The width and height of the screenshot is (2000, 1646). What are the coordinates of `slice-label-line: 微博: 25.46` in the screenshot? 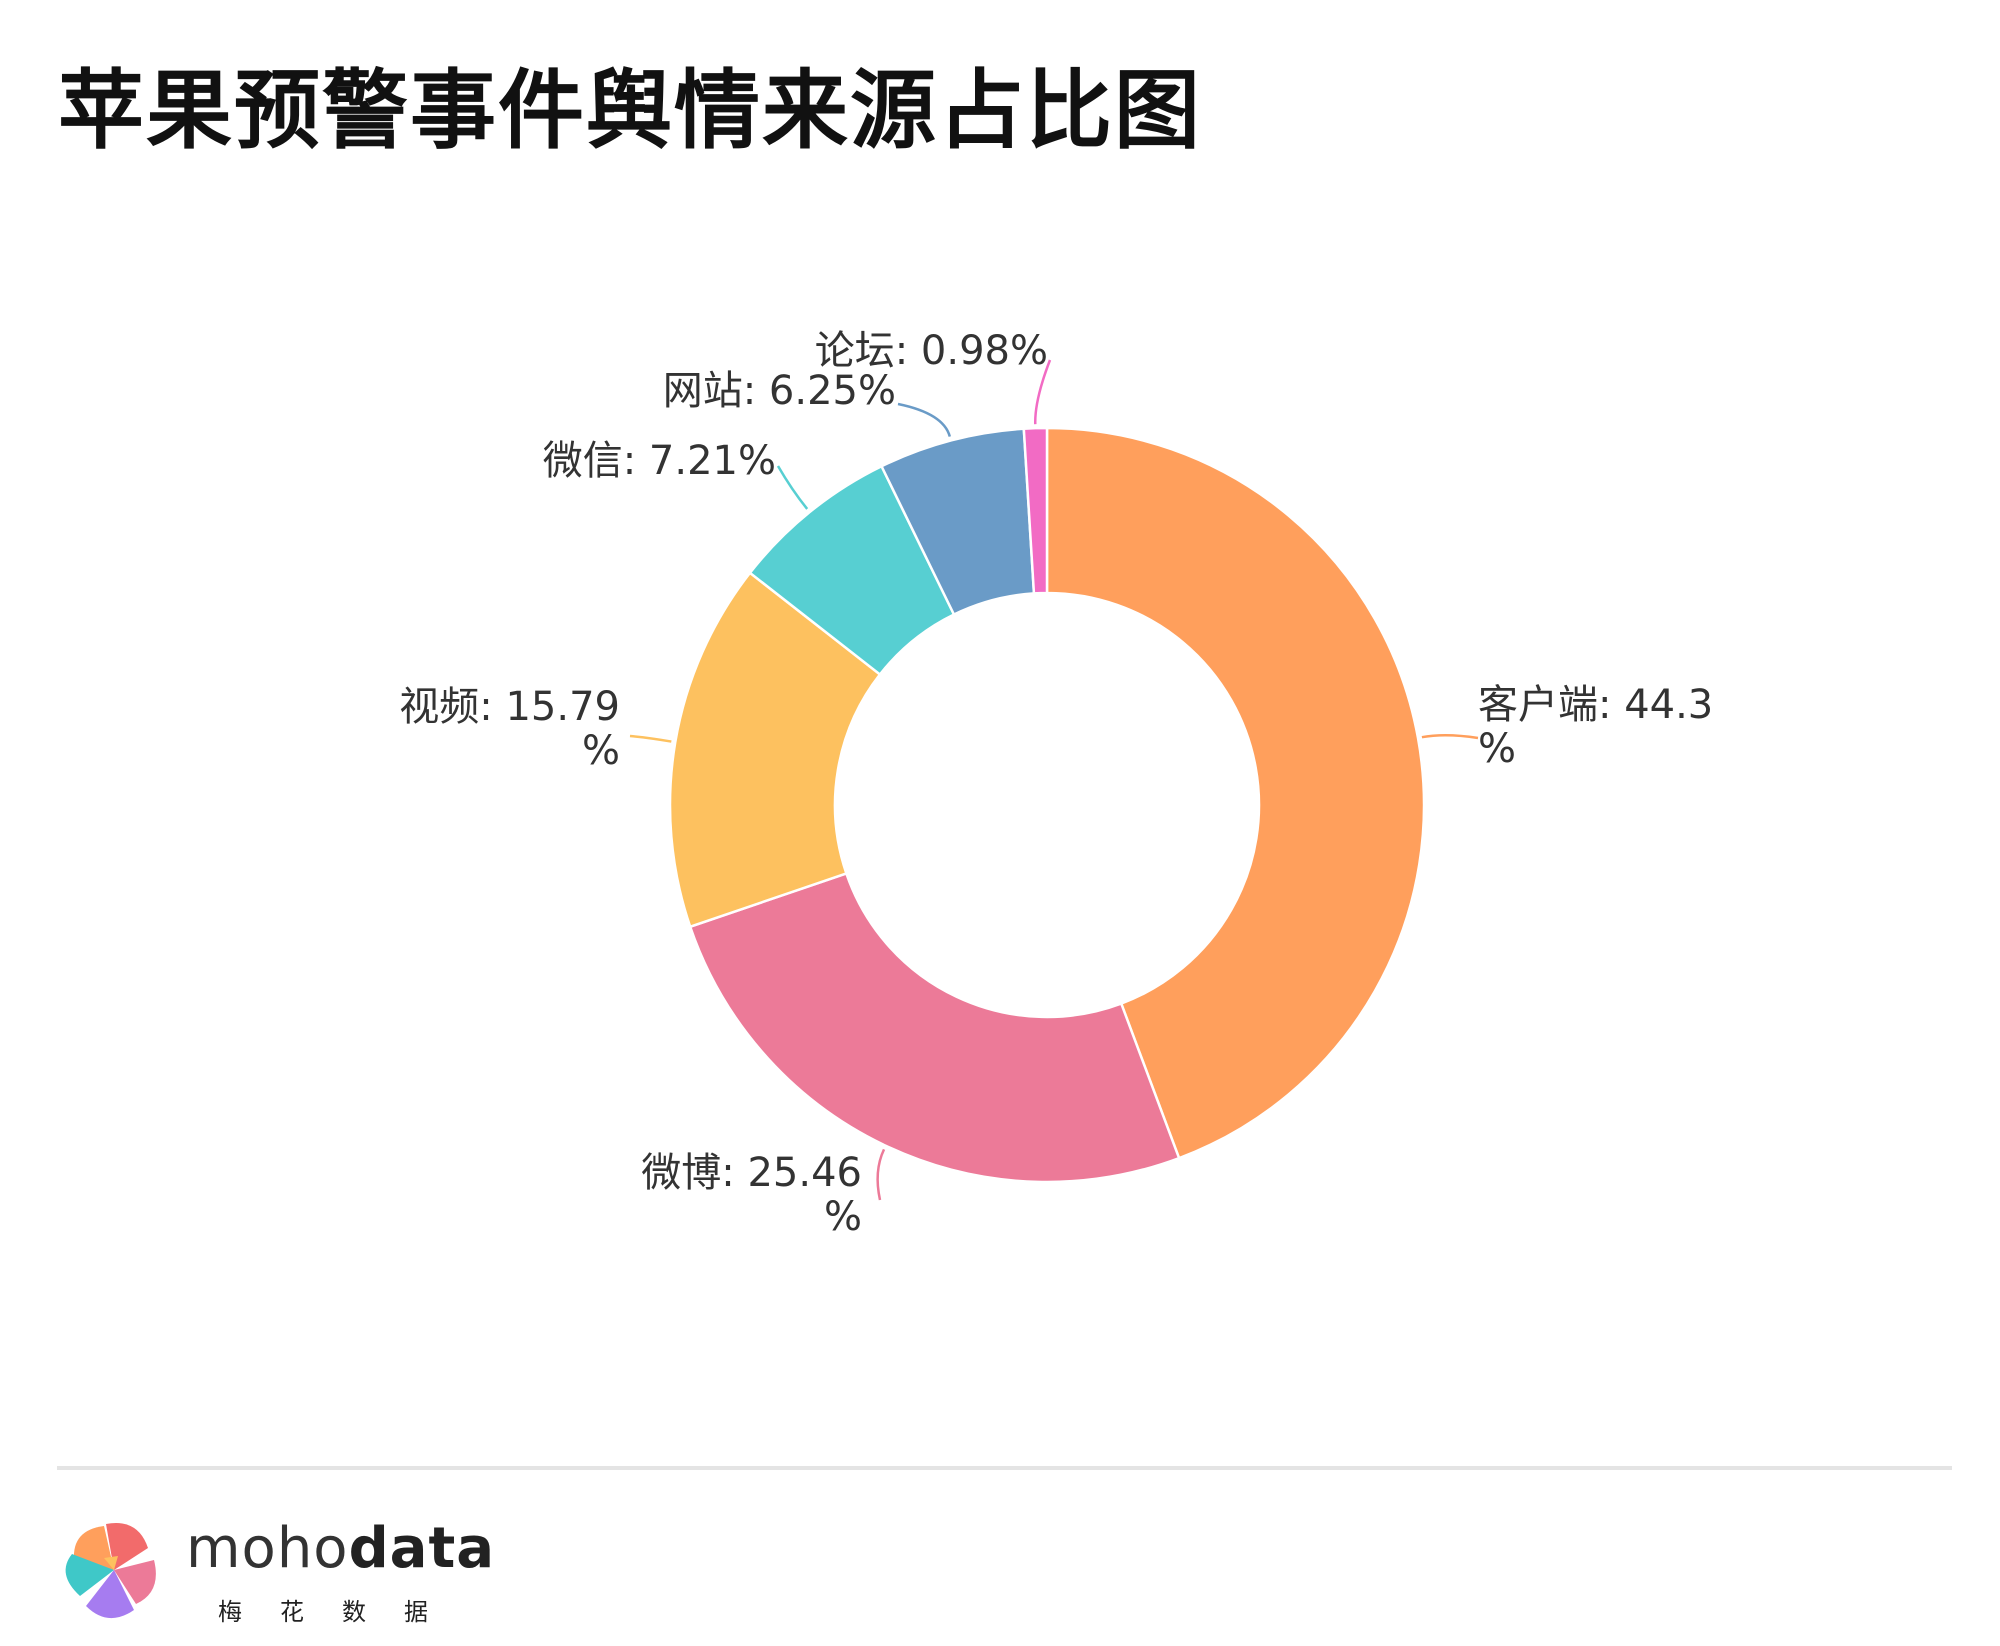 It's located at (751, 1173).